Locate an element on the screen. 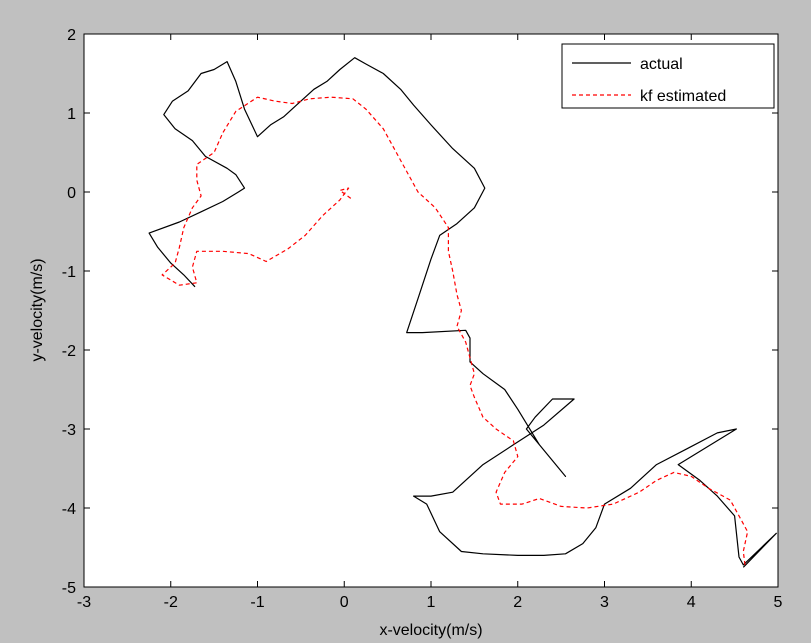 Image resolution: width=811 pixels, height=643 pixels. x-tick-label: -3 is located at coordinates (84, 602).